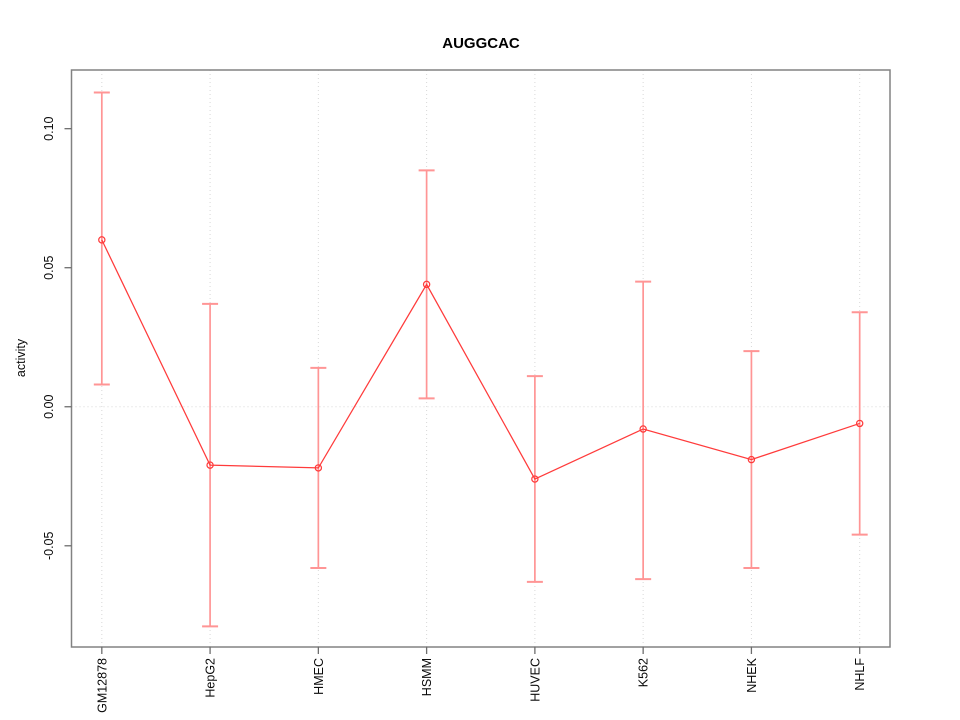 The height and width of the screenshot is (720, 960). Describe the element at coordinates (319, 676) in the screenshot. I see `x-tick-label: HMEC` at that location.